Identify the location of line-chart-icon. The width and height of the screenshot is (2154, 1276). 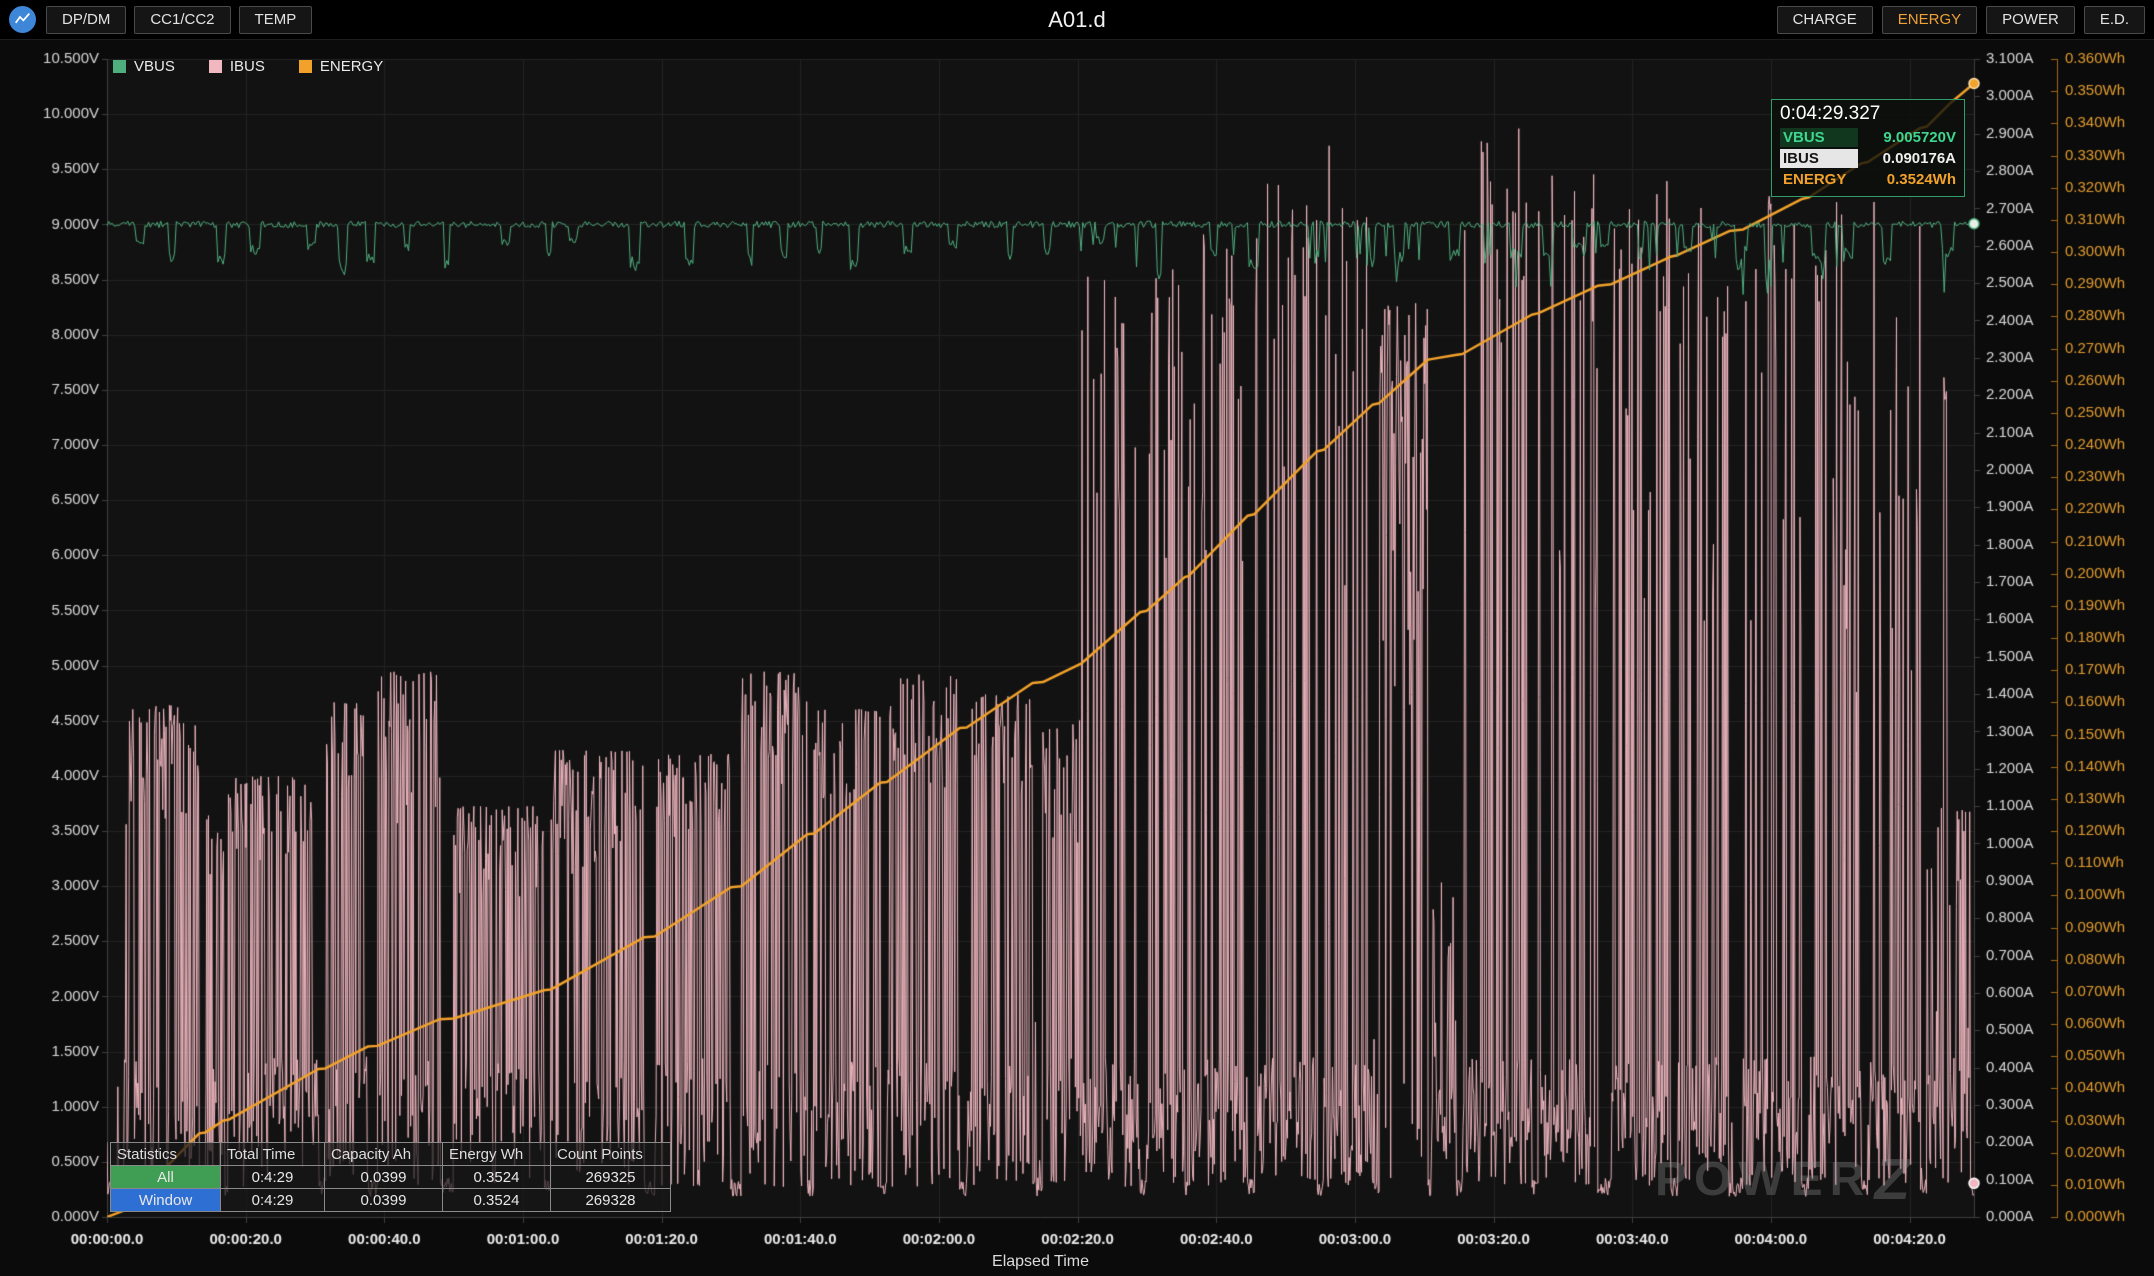
(22, 18).